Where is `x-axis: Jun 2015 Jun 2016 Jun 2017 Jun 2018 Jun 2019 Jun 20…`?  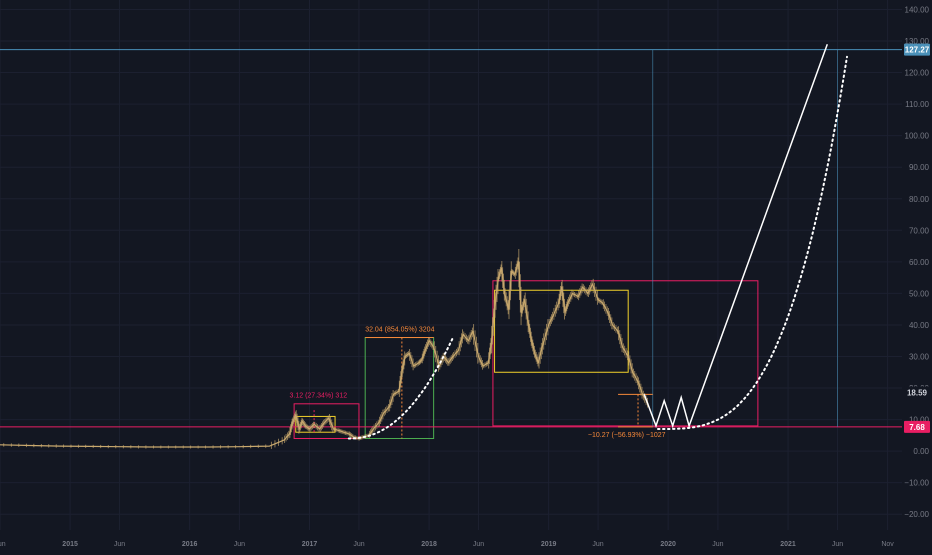 x-axis: Jun 2015 Jun 2016 Jun 2017 Jun 2018 Jun 2019 Jun 20… is located at coordinates (447, 544).